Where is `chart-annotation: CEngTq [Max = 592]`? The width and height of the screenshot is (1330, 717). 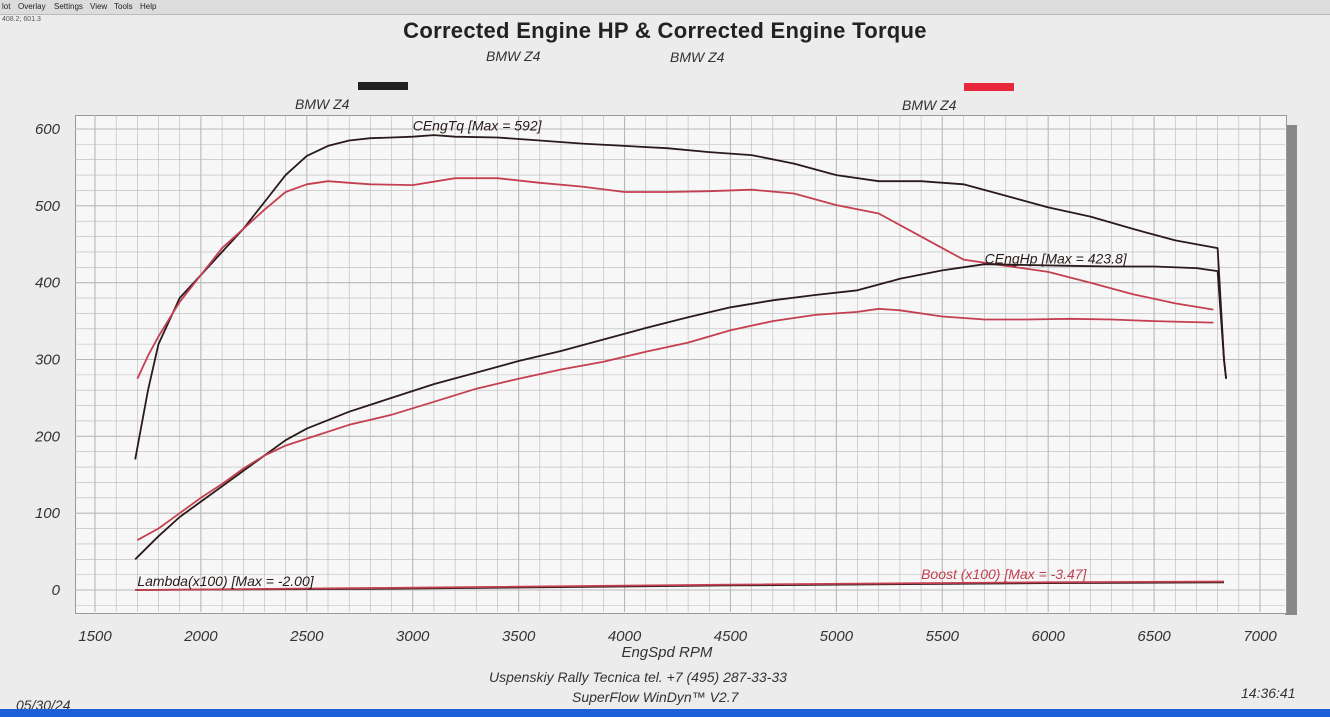
chart-annotation: CEngTq [Max = 592] is located at coordinates (478, 126).